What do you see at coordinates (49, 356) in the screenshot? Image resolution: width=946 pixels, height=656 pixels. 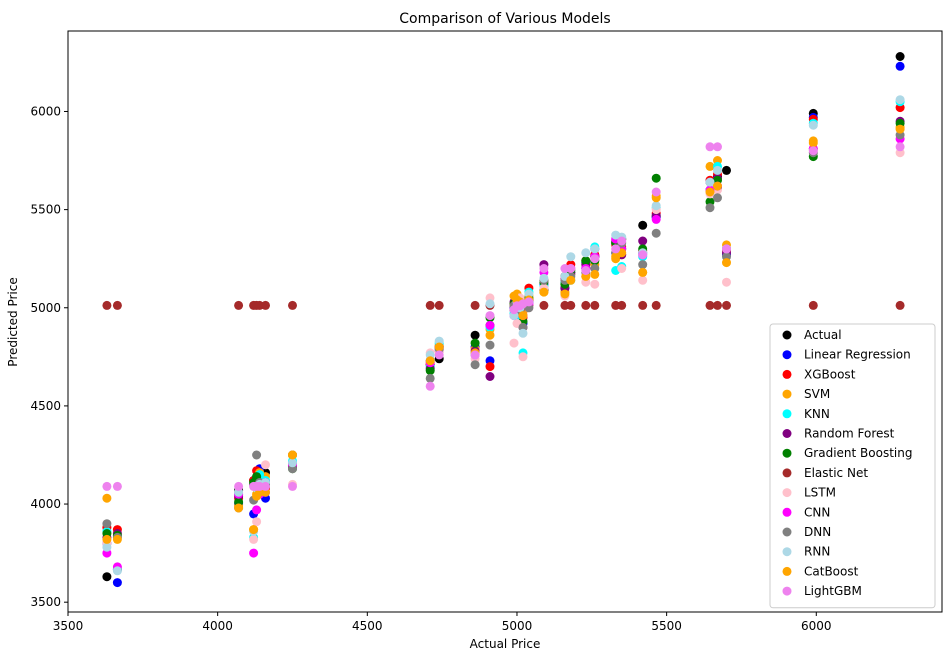 I see `y-axis: 3500 4000 4500 5000 5500 6000` at bounding box center [49, 356].